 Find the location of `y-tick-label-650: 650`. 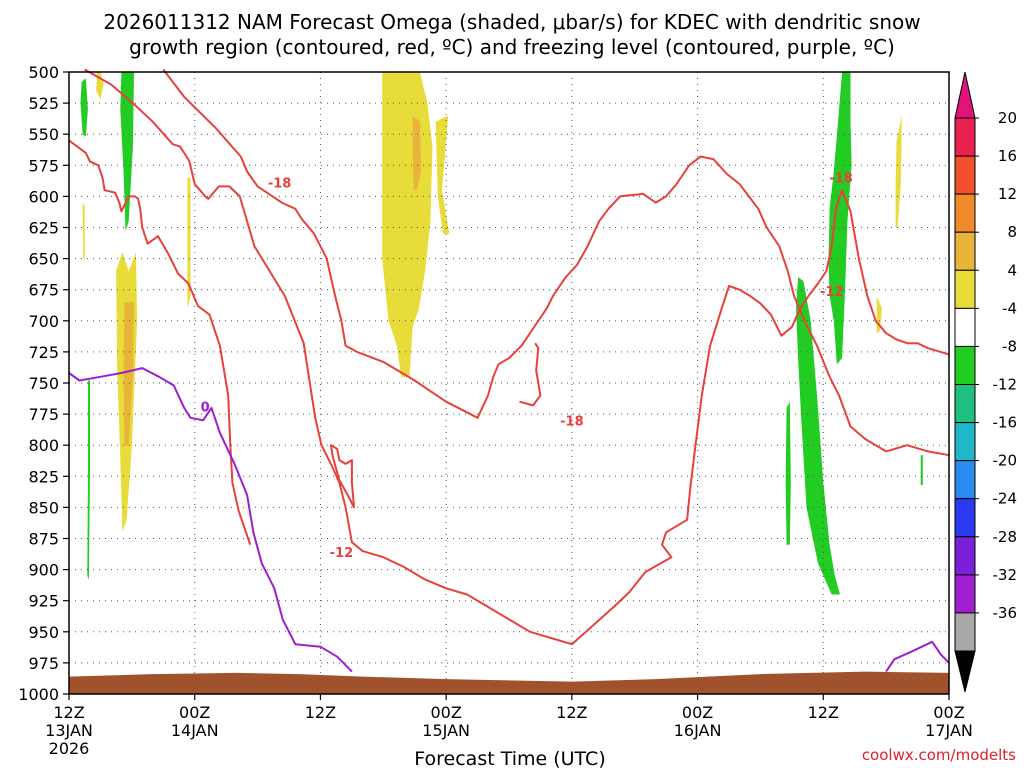

y-tick-label-650: 650 is located at coordinates (43, 259).